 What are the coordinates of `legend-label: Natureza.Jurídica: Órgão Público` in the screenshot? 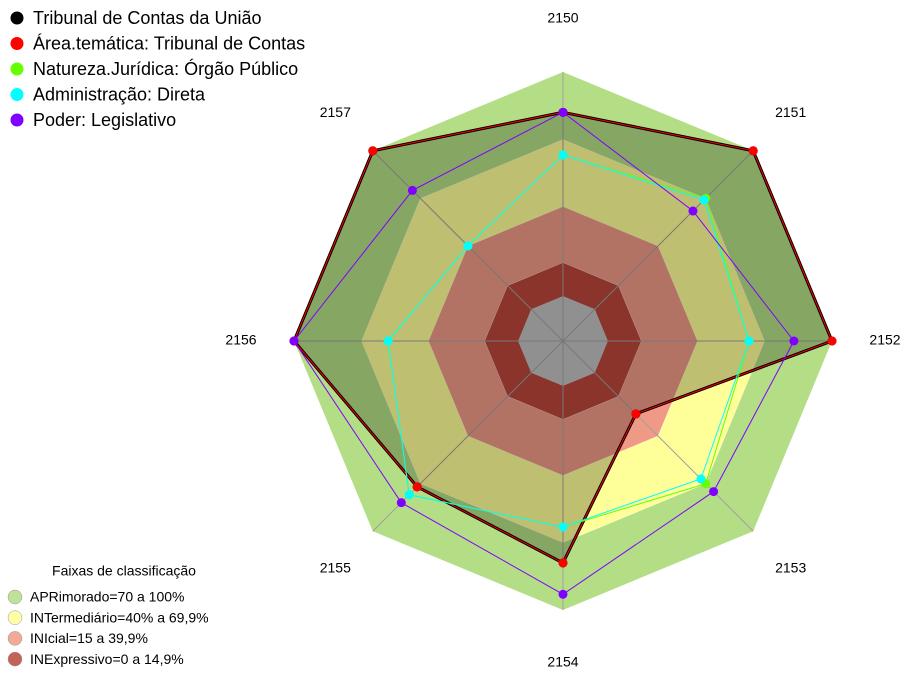 It's located at (165, 68).